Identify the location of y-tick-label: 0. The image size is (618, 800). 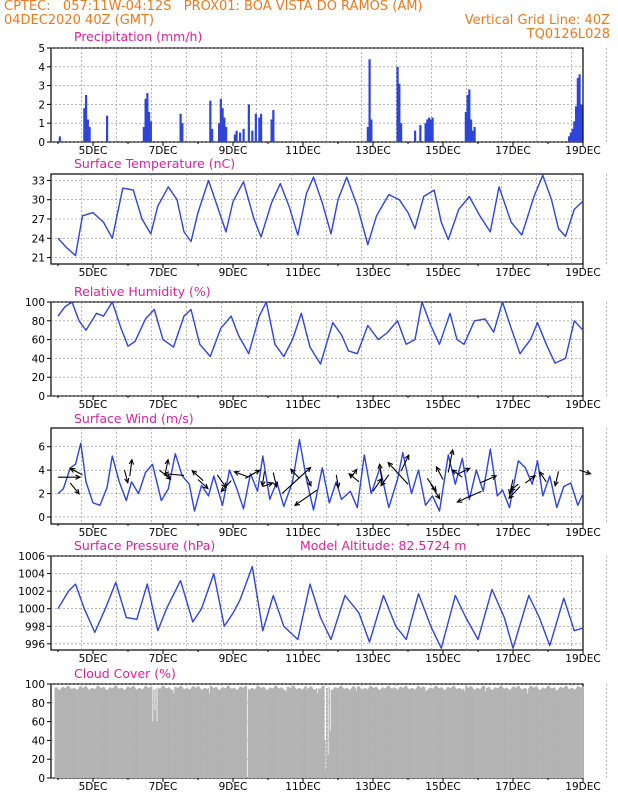
(41, 518).